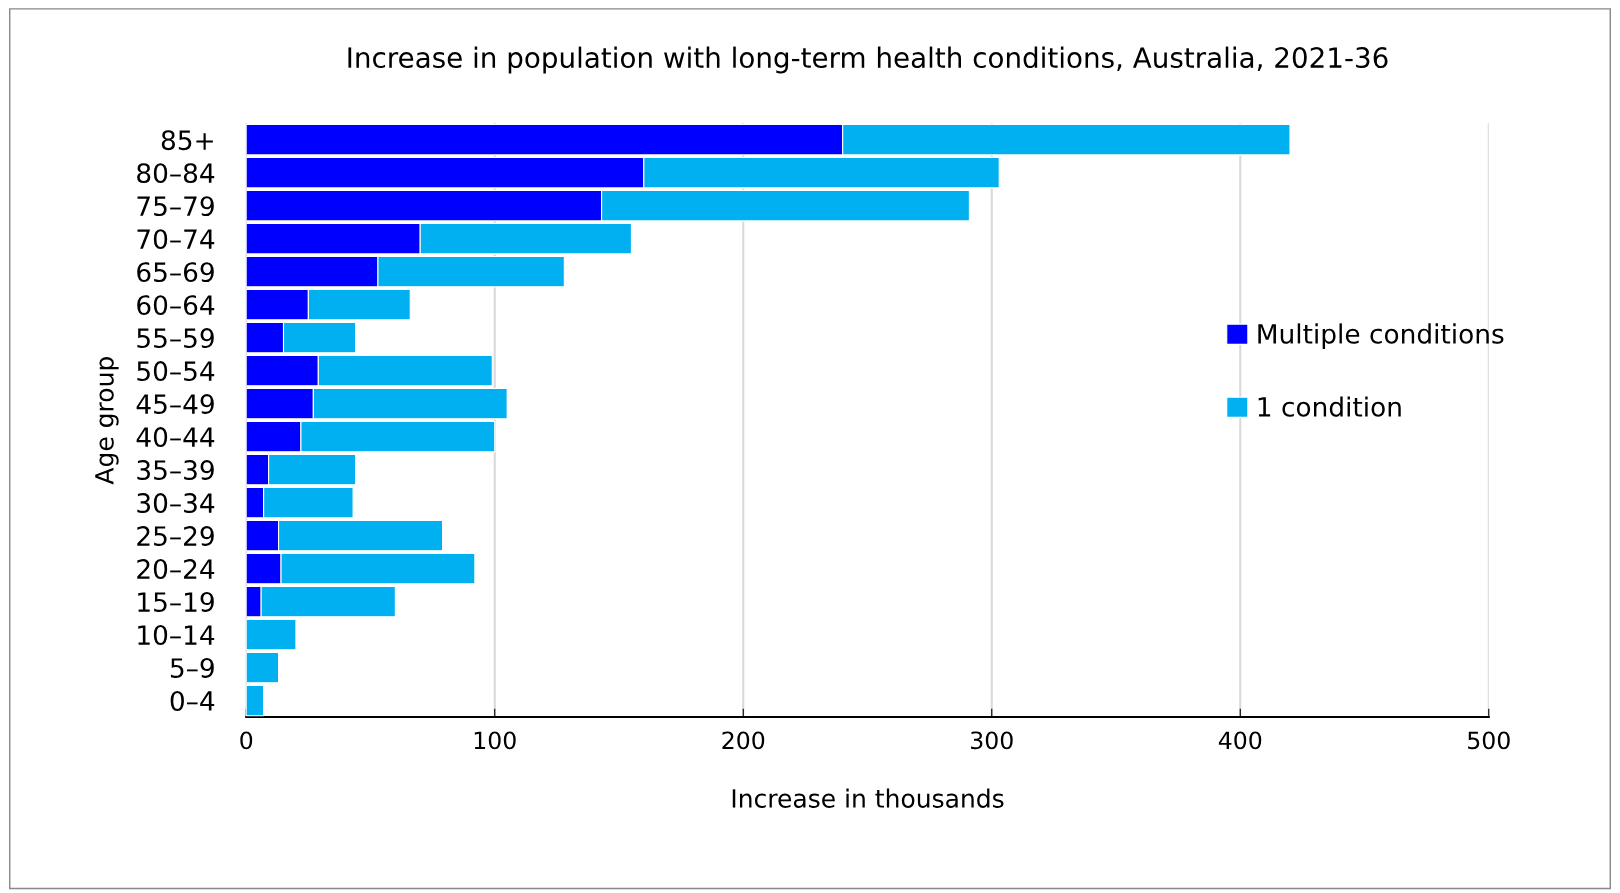  I want to click on y-axis-title: Age group, so click(107, 421).